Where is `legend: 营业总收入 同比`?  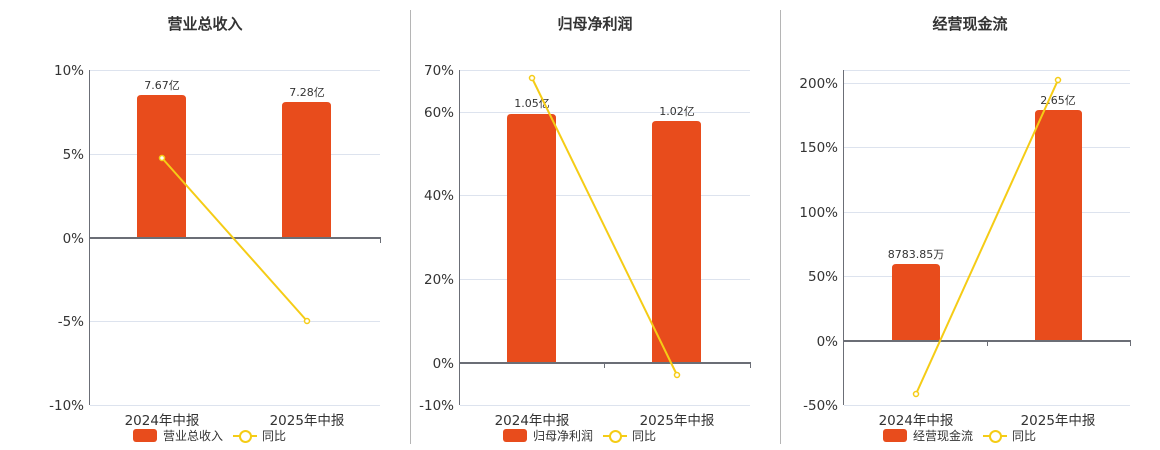 legend: 营业总收入 同比 is located at coordinates (209, 435).